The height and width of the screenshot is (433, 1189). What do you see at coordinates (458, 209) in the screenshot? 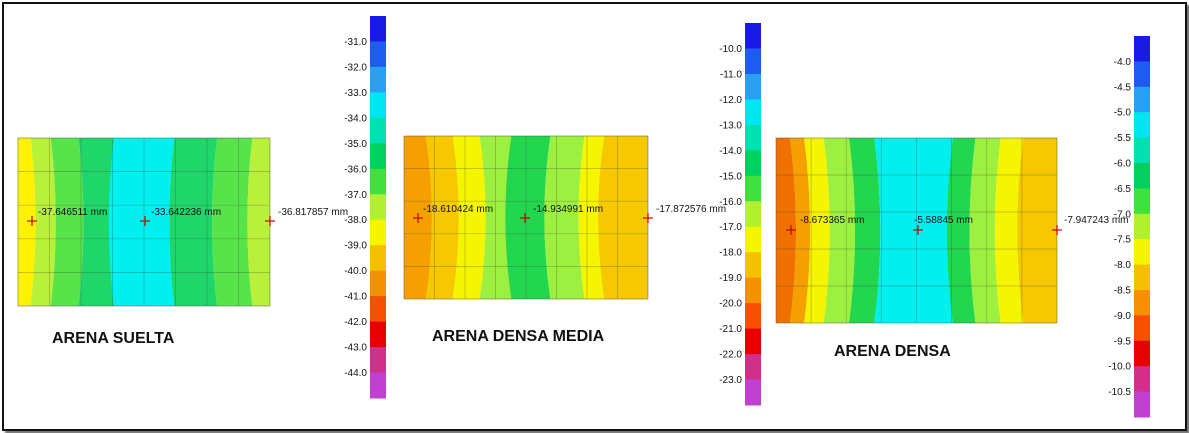
I see `probe-label-left: -18.610424 mm` at bounding box center [458, 209].